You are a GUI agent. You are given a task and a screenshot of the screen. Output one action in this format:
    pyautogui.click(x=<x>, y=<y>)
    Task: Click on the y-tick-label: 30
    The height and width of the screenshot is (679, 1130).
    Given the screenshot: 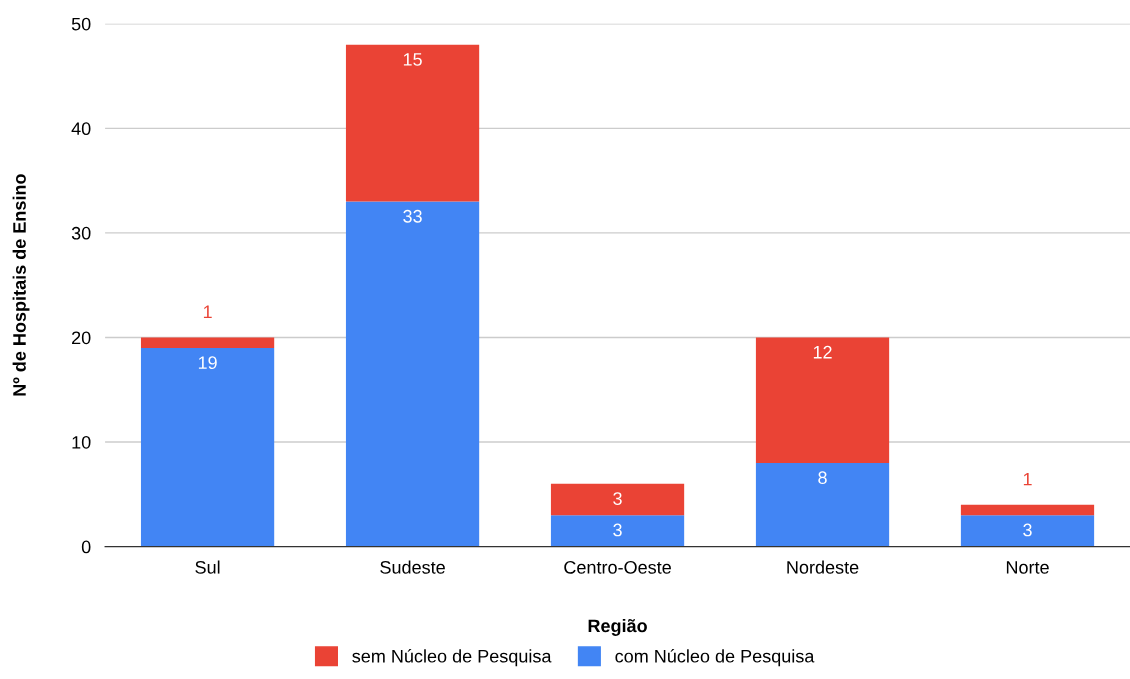 What is the action you would take?
    pyautogui.click(x=81, y=233)
    